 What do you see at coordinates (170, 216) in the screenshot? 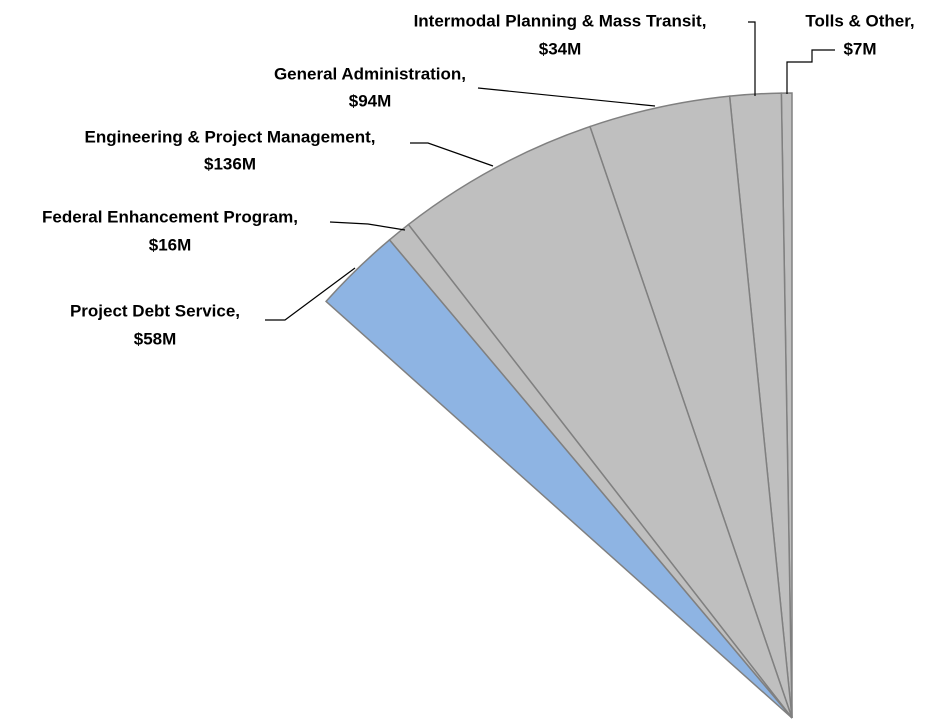
I see `slice-label: Federal Enhancement Program,` at bounding box center [170, 216].